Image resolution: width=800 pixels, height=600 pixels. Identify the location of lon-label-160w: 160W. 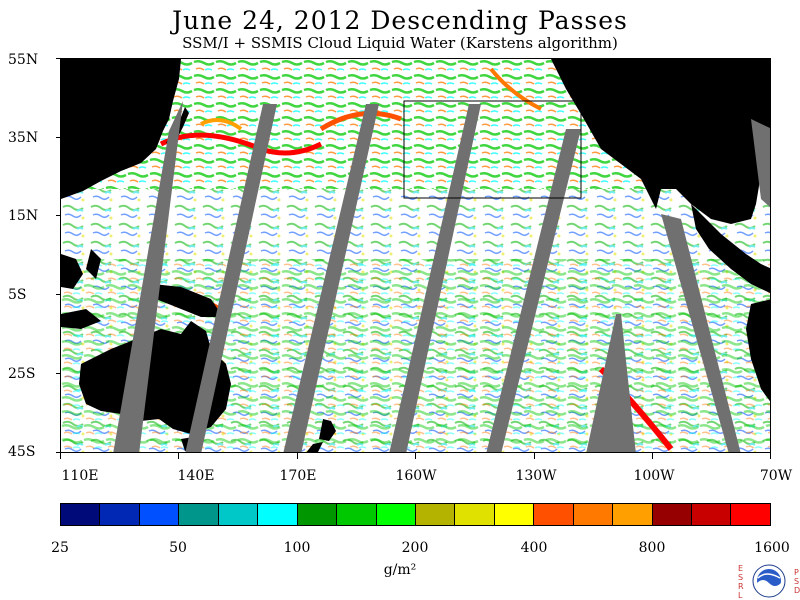
(416, 476).